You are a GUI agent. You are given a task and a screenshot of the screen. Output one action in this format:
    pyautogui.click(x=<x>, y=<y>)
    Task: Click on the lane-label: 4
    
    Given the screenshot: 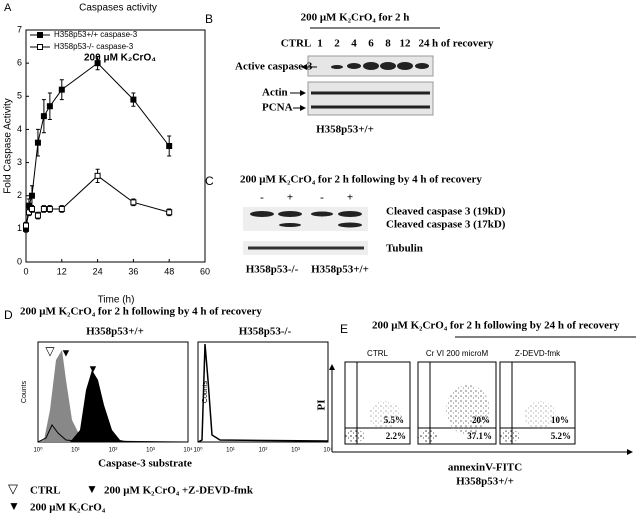 What is the action you would take?
    pyautogui.click(x=354, y=44)
    